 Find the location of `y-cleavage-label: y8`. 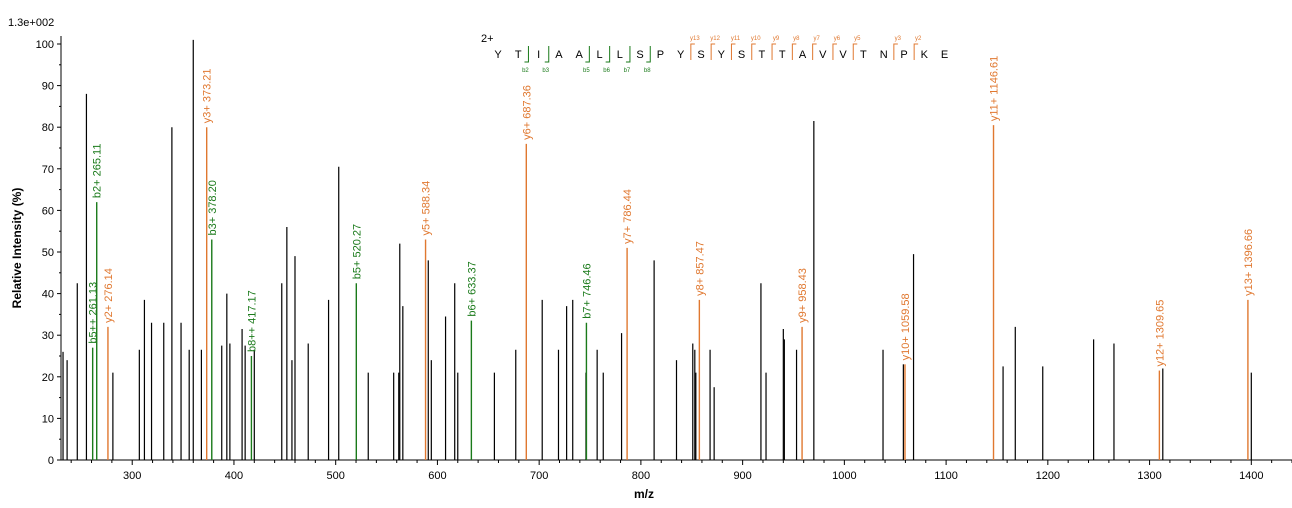

y-cleavage-label: y8 is located at coordinates (796, 39).